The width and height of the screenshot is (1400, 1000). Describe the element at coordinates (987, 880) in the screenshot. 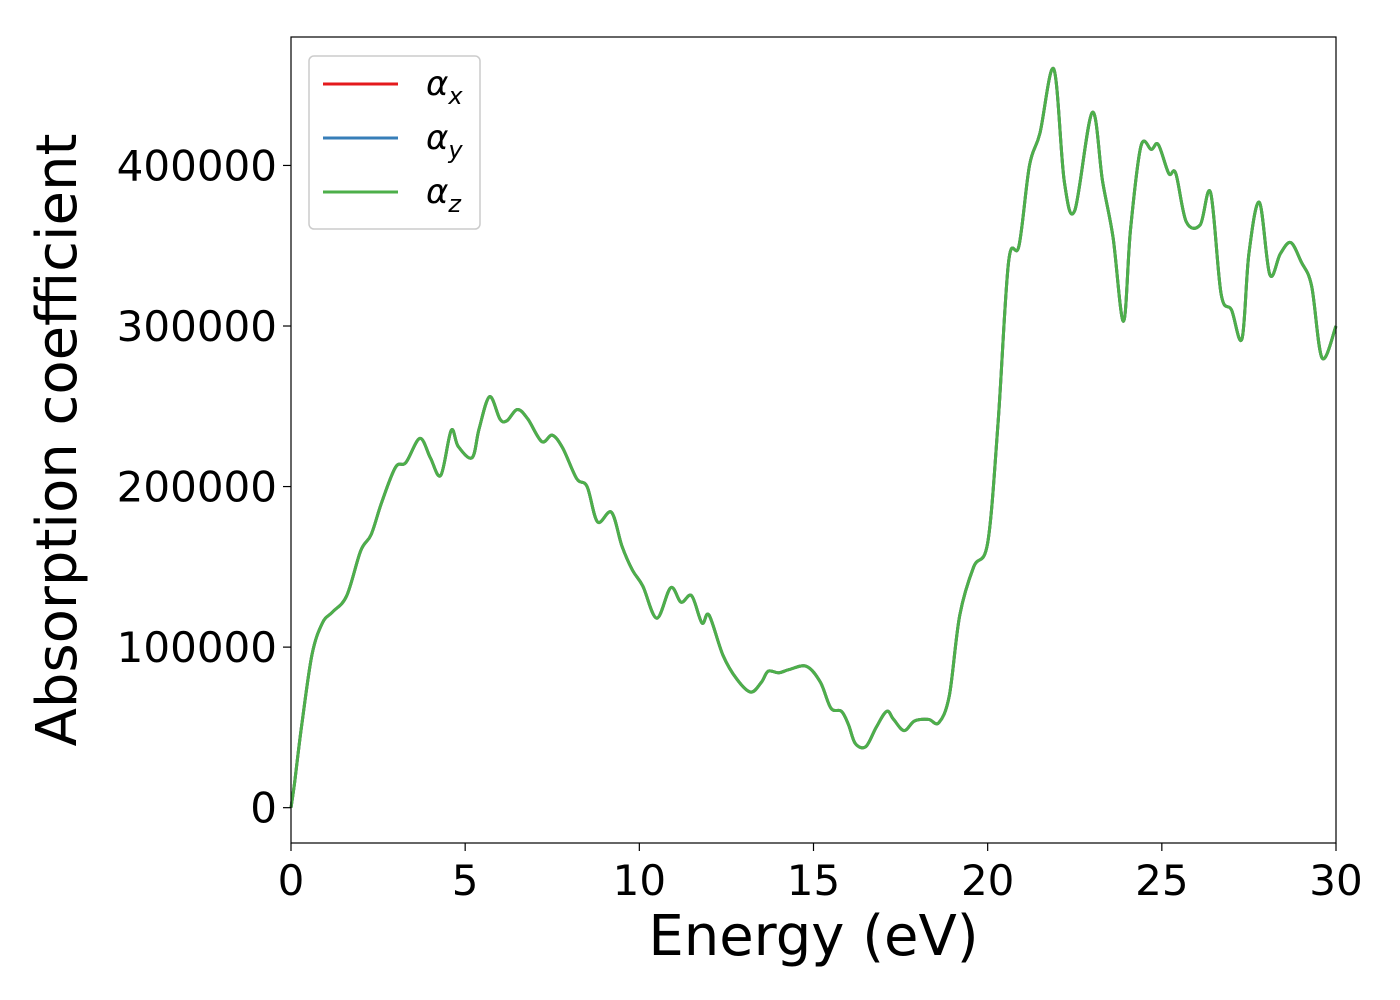

I see `x-tick-label: 20` at that location.